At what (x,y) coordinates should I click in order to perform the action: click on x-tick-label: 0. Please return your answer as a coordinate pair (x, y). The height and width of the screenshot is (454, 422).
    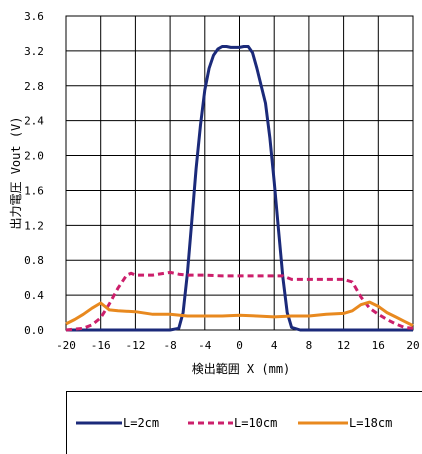
    Looking at the image, I should click on (239, 345).